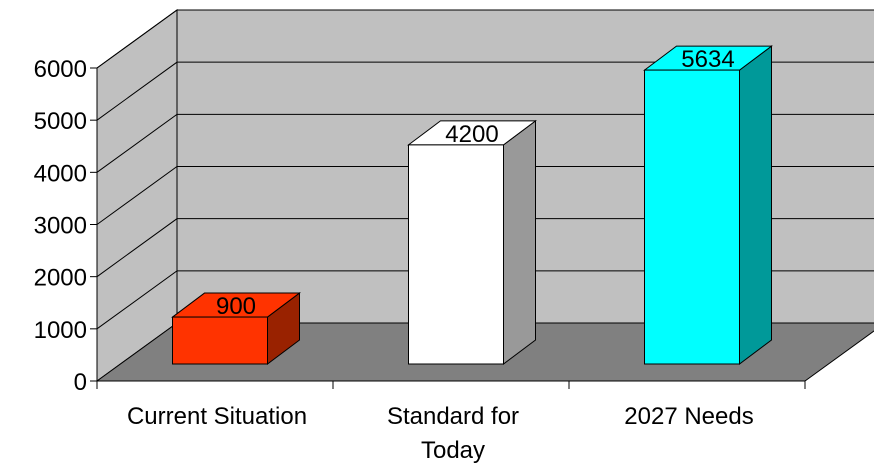  What do you see at coordinates (60, 226) in the screenshot?
I see `y-tick-label: 3000` at bounding box center [60, 226].